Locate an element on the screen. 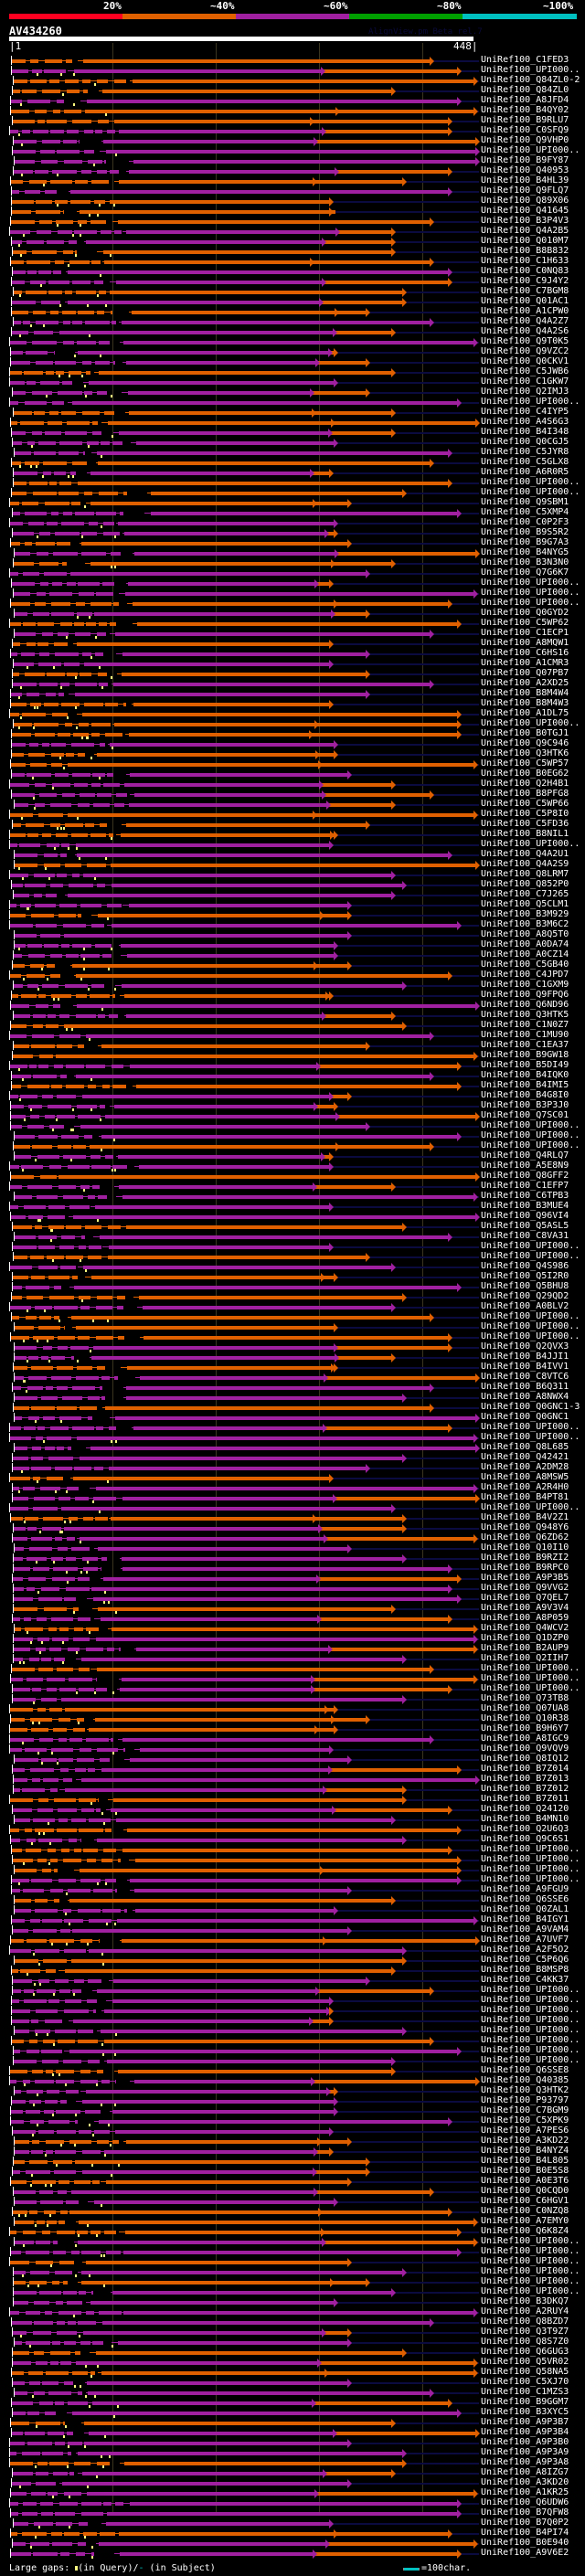 Image resolution: width=585 pixels, height=2576 pixels. hit-label: UniRef100_C5GB40 is located at coordinates (525, 964).